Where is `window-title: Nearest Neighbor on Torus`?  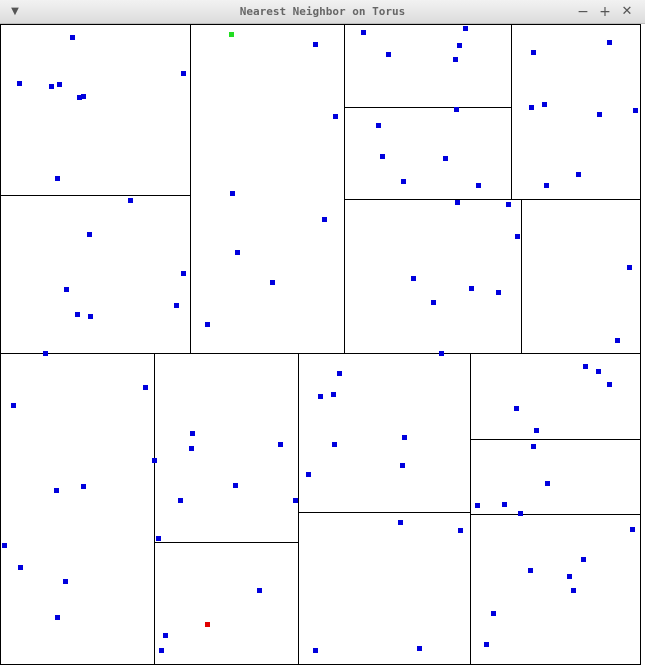 window-title: Nearest Neighbor on Torus is located at coordinates (322, 11).